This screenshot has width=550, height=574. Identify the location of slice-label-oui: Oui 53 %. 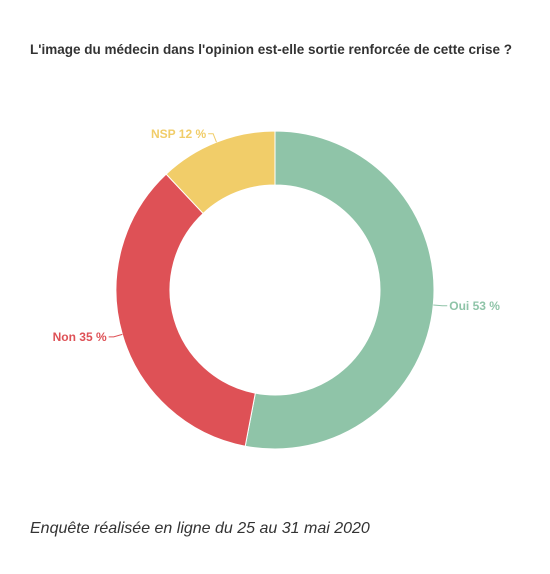
(474, 306).